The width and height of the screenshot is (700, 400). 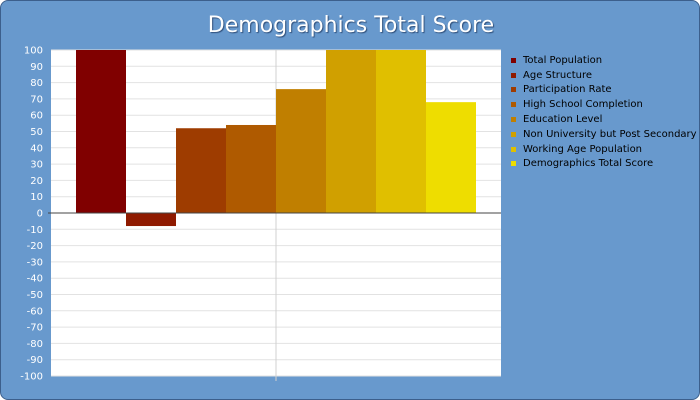 I want to click on y-tick-label: -100, so click(x=31, y=377).